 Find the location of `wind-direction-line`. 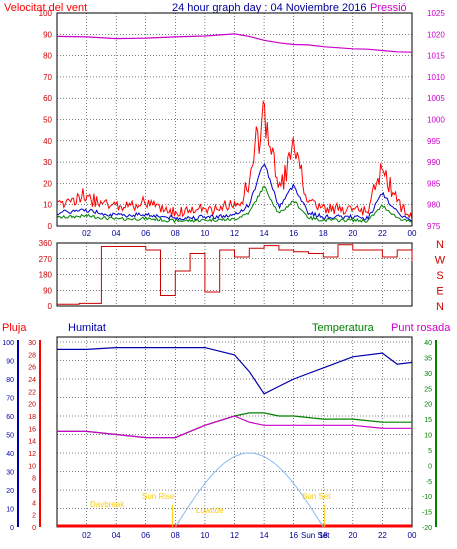

wind-direction-line is located at coordinates (235, 274).